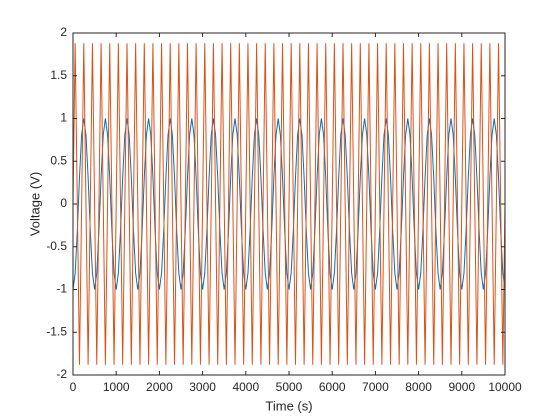 The width and height of the screenshot is (560, 420). I want to click on y-axis-label: Voltage (V), so click(34, 204).